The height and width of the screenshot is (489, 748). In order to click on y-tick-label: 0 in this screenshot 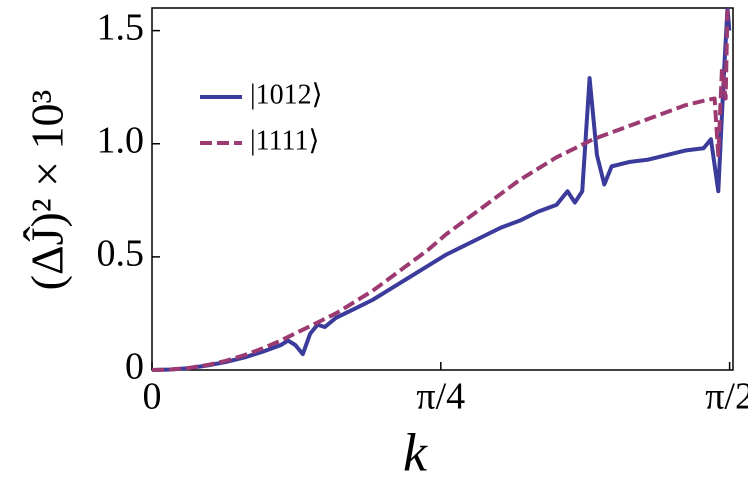, I will do `click(134, 367)`.